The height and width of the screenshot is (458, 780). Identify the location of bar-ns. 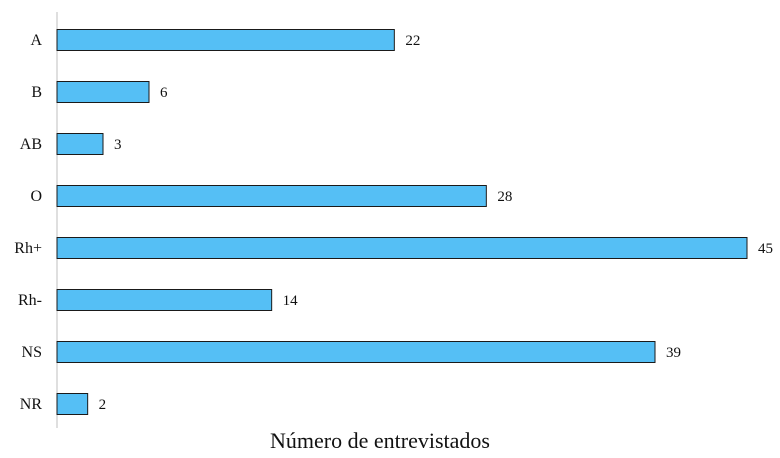
(356, 352).